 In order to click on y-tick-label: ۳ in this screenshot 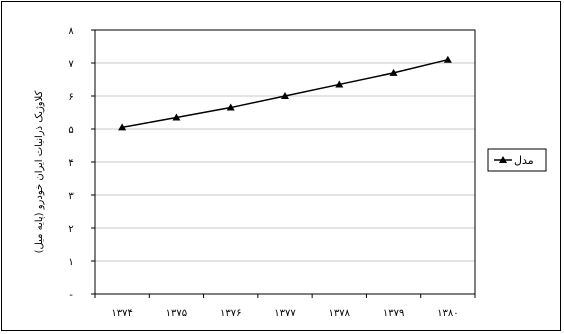, I will do `click(71, 196)`.